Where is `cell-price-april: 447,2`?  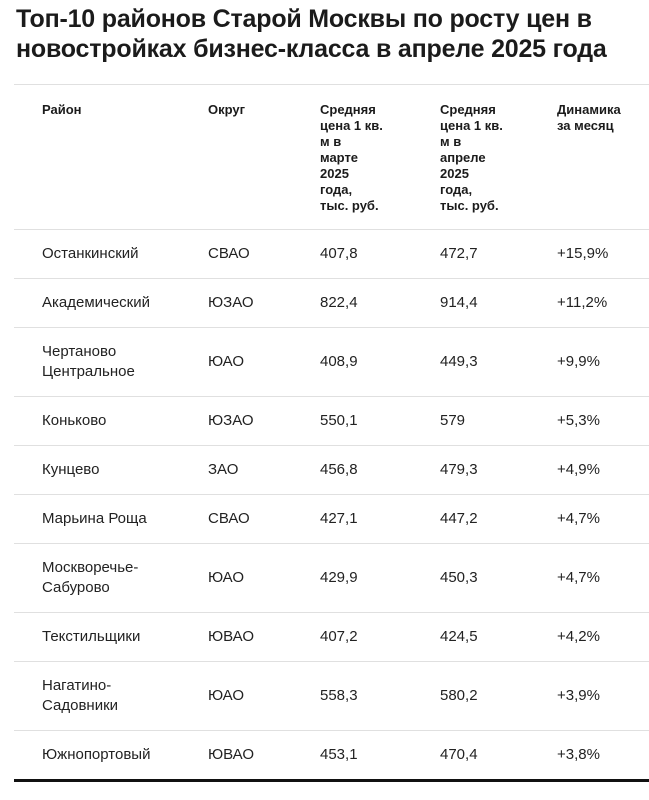
cell-price-april: 447,2 is located at coordinates (498, 519).